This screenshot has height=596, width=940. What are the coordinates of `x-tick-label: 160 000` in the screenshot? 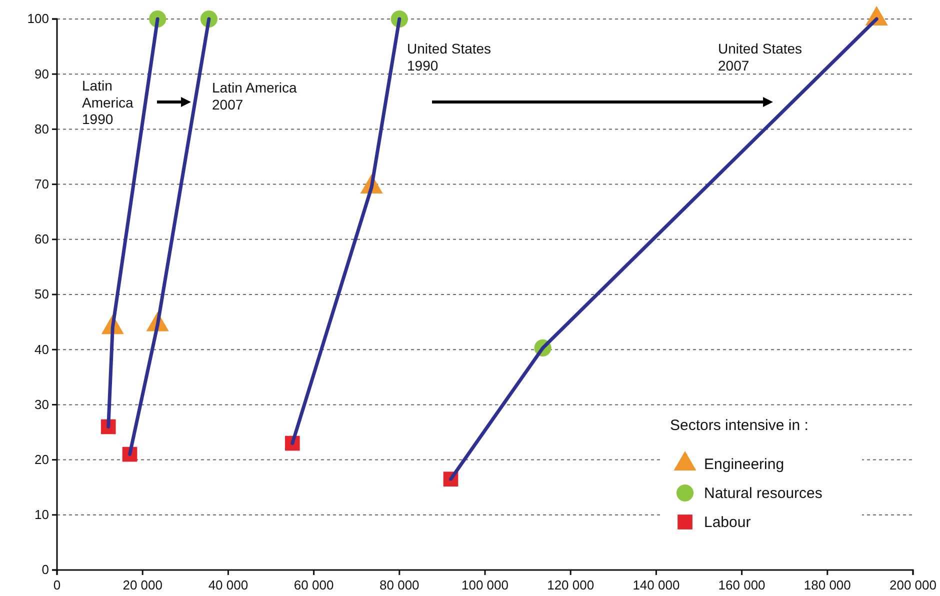 It's located at (742, 585).